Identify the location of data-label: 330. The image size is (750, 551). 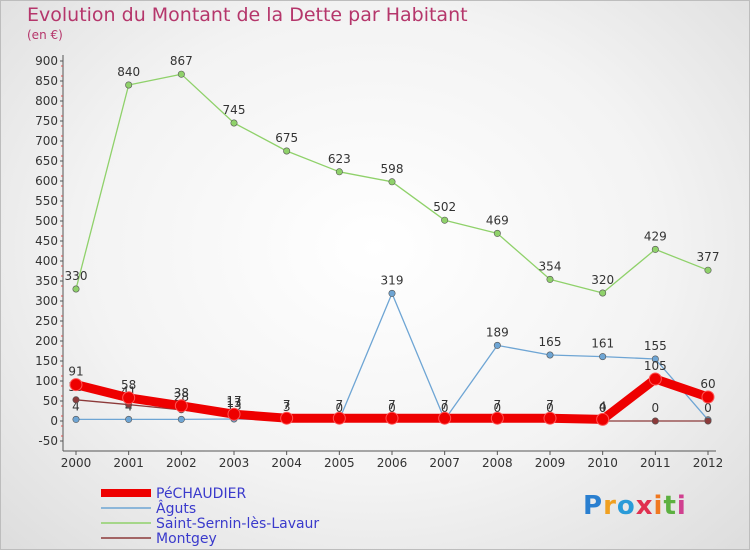
(76, 276).